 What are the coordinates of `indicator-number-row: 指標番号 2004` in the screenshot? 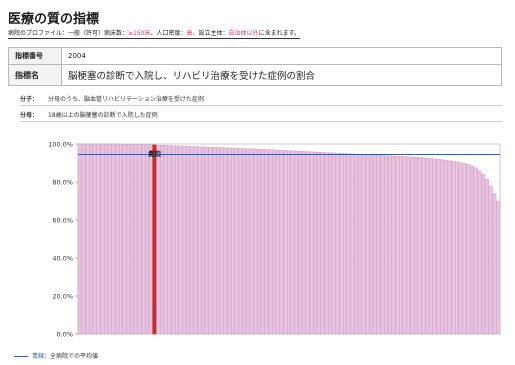 It's located at (255, 56).